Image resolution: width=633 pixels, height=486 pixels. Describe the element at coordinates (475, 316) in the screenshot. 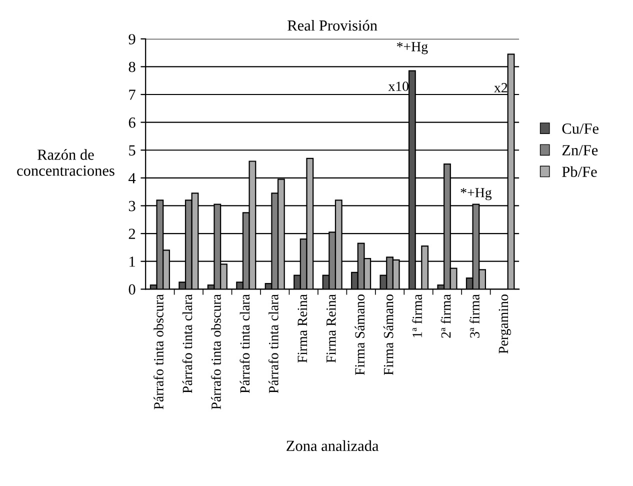

I see `x-tick-label: 3ª firma` at that location.